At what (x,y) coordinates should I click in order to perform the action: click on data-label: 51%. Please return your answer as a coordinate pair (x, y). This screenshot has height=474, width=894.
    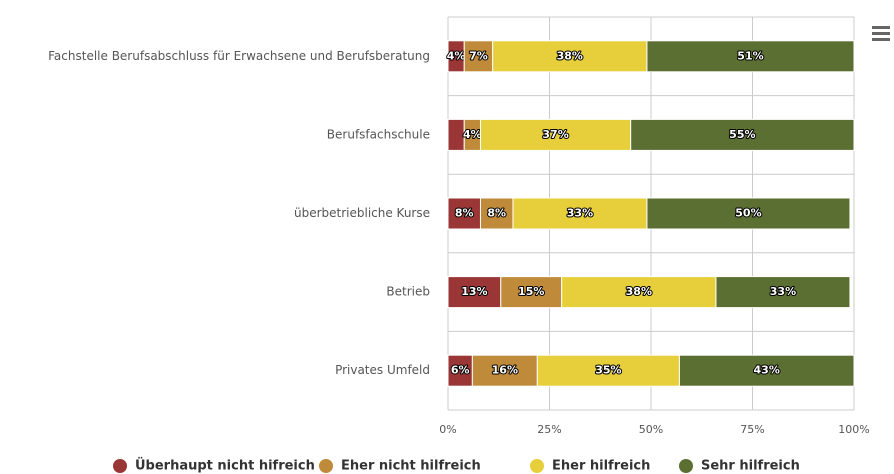
    Looking at the image, I should click on (750, 55).